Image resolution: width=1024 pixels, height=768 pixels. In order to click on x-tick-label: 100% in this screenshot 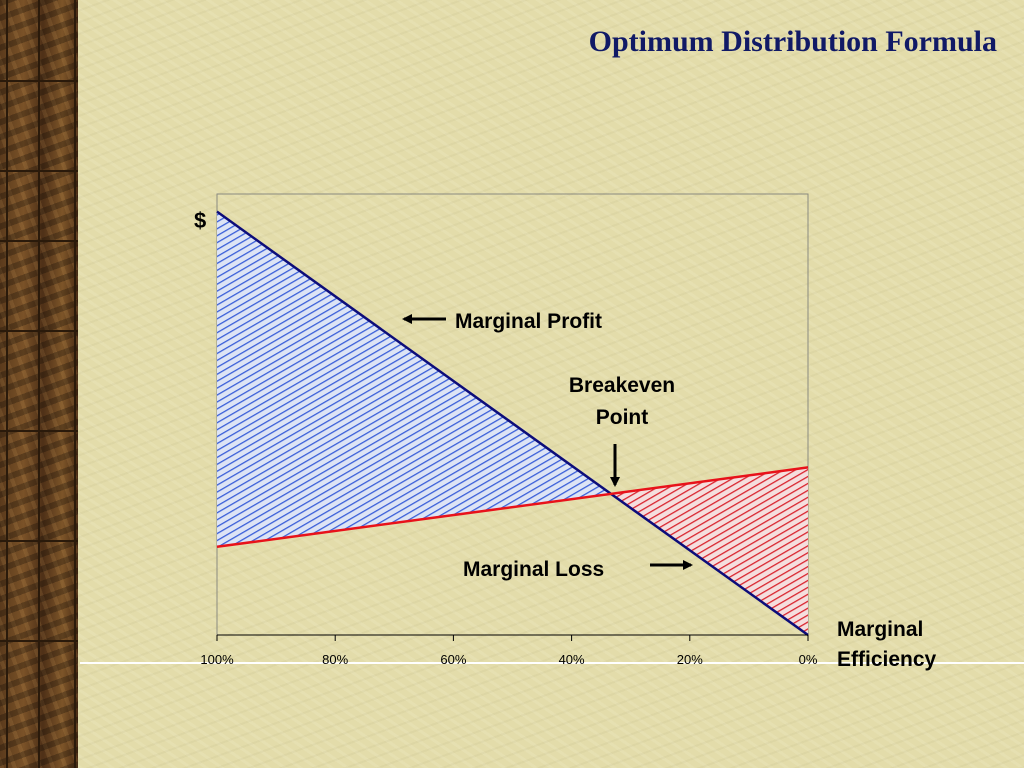, I will do `click(217, 659)`.